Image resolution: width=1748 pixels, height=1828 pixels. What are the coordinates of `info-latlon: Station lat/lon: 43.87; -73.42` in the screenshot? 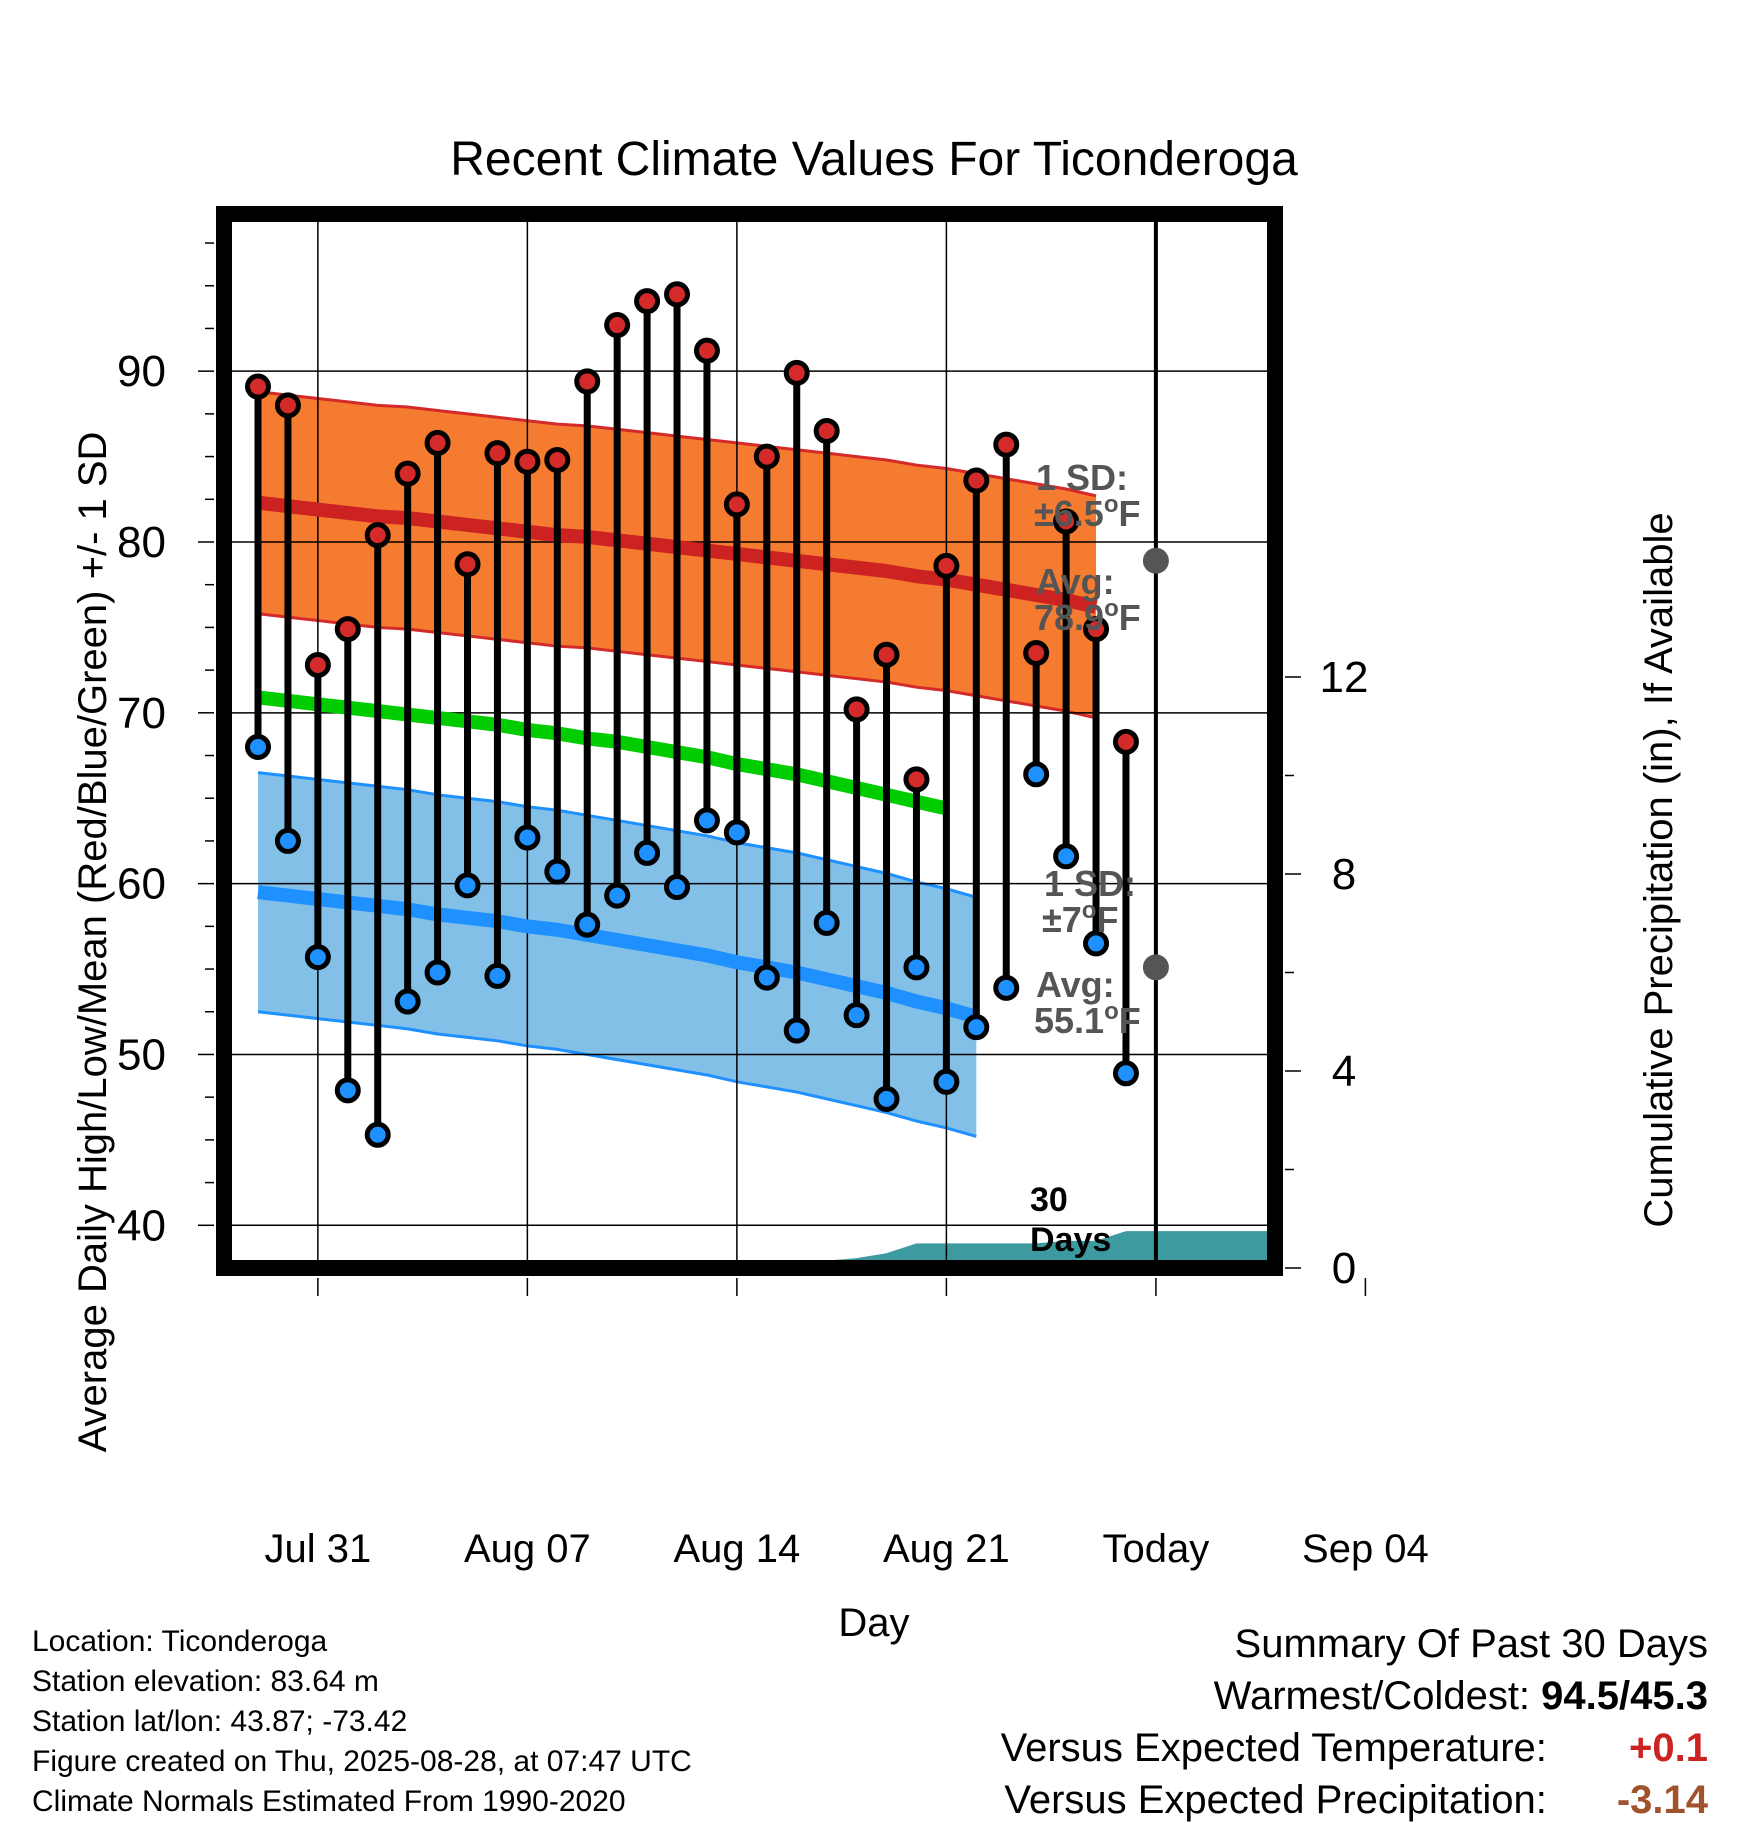 It's located at (220, 1721).